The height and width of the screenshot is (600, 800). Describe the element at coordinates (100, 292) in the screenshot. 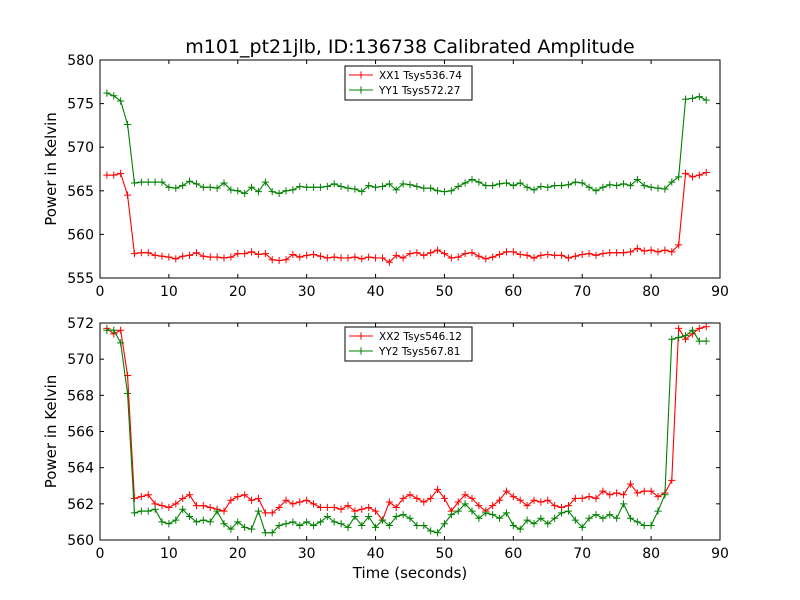

I see `x-tick-label: 0` at that location.